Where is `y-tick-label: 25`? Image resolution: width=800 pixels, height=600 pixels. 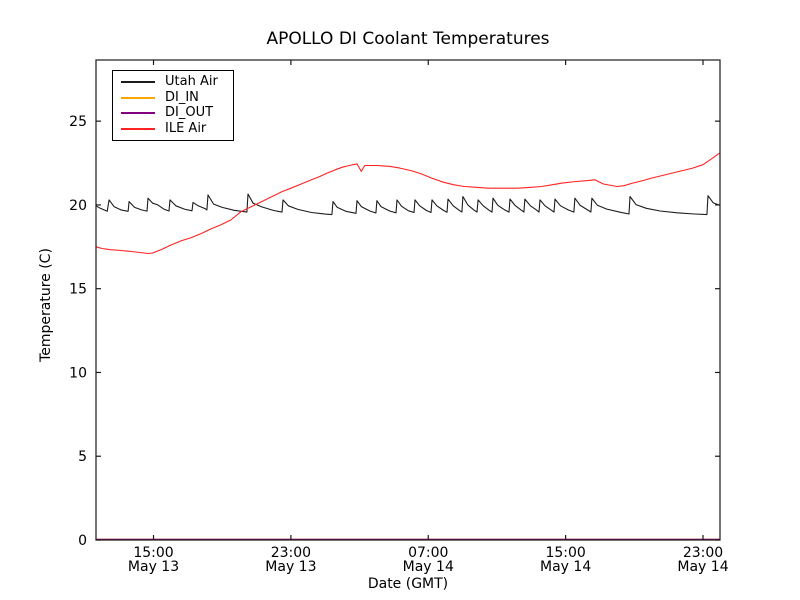 y-tick-label: 25 is located at coordinates (78, 122).